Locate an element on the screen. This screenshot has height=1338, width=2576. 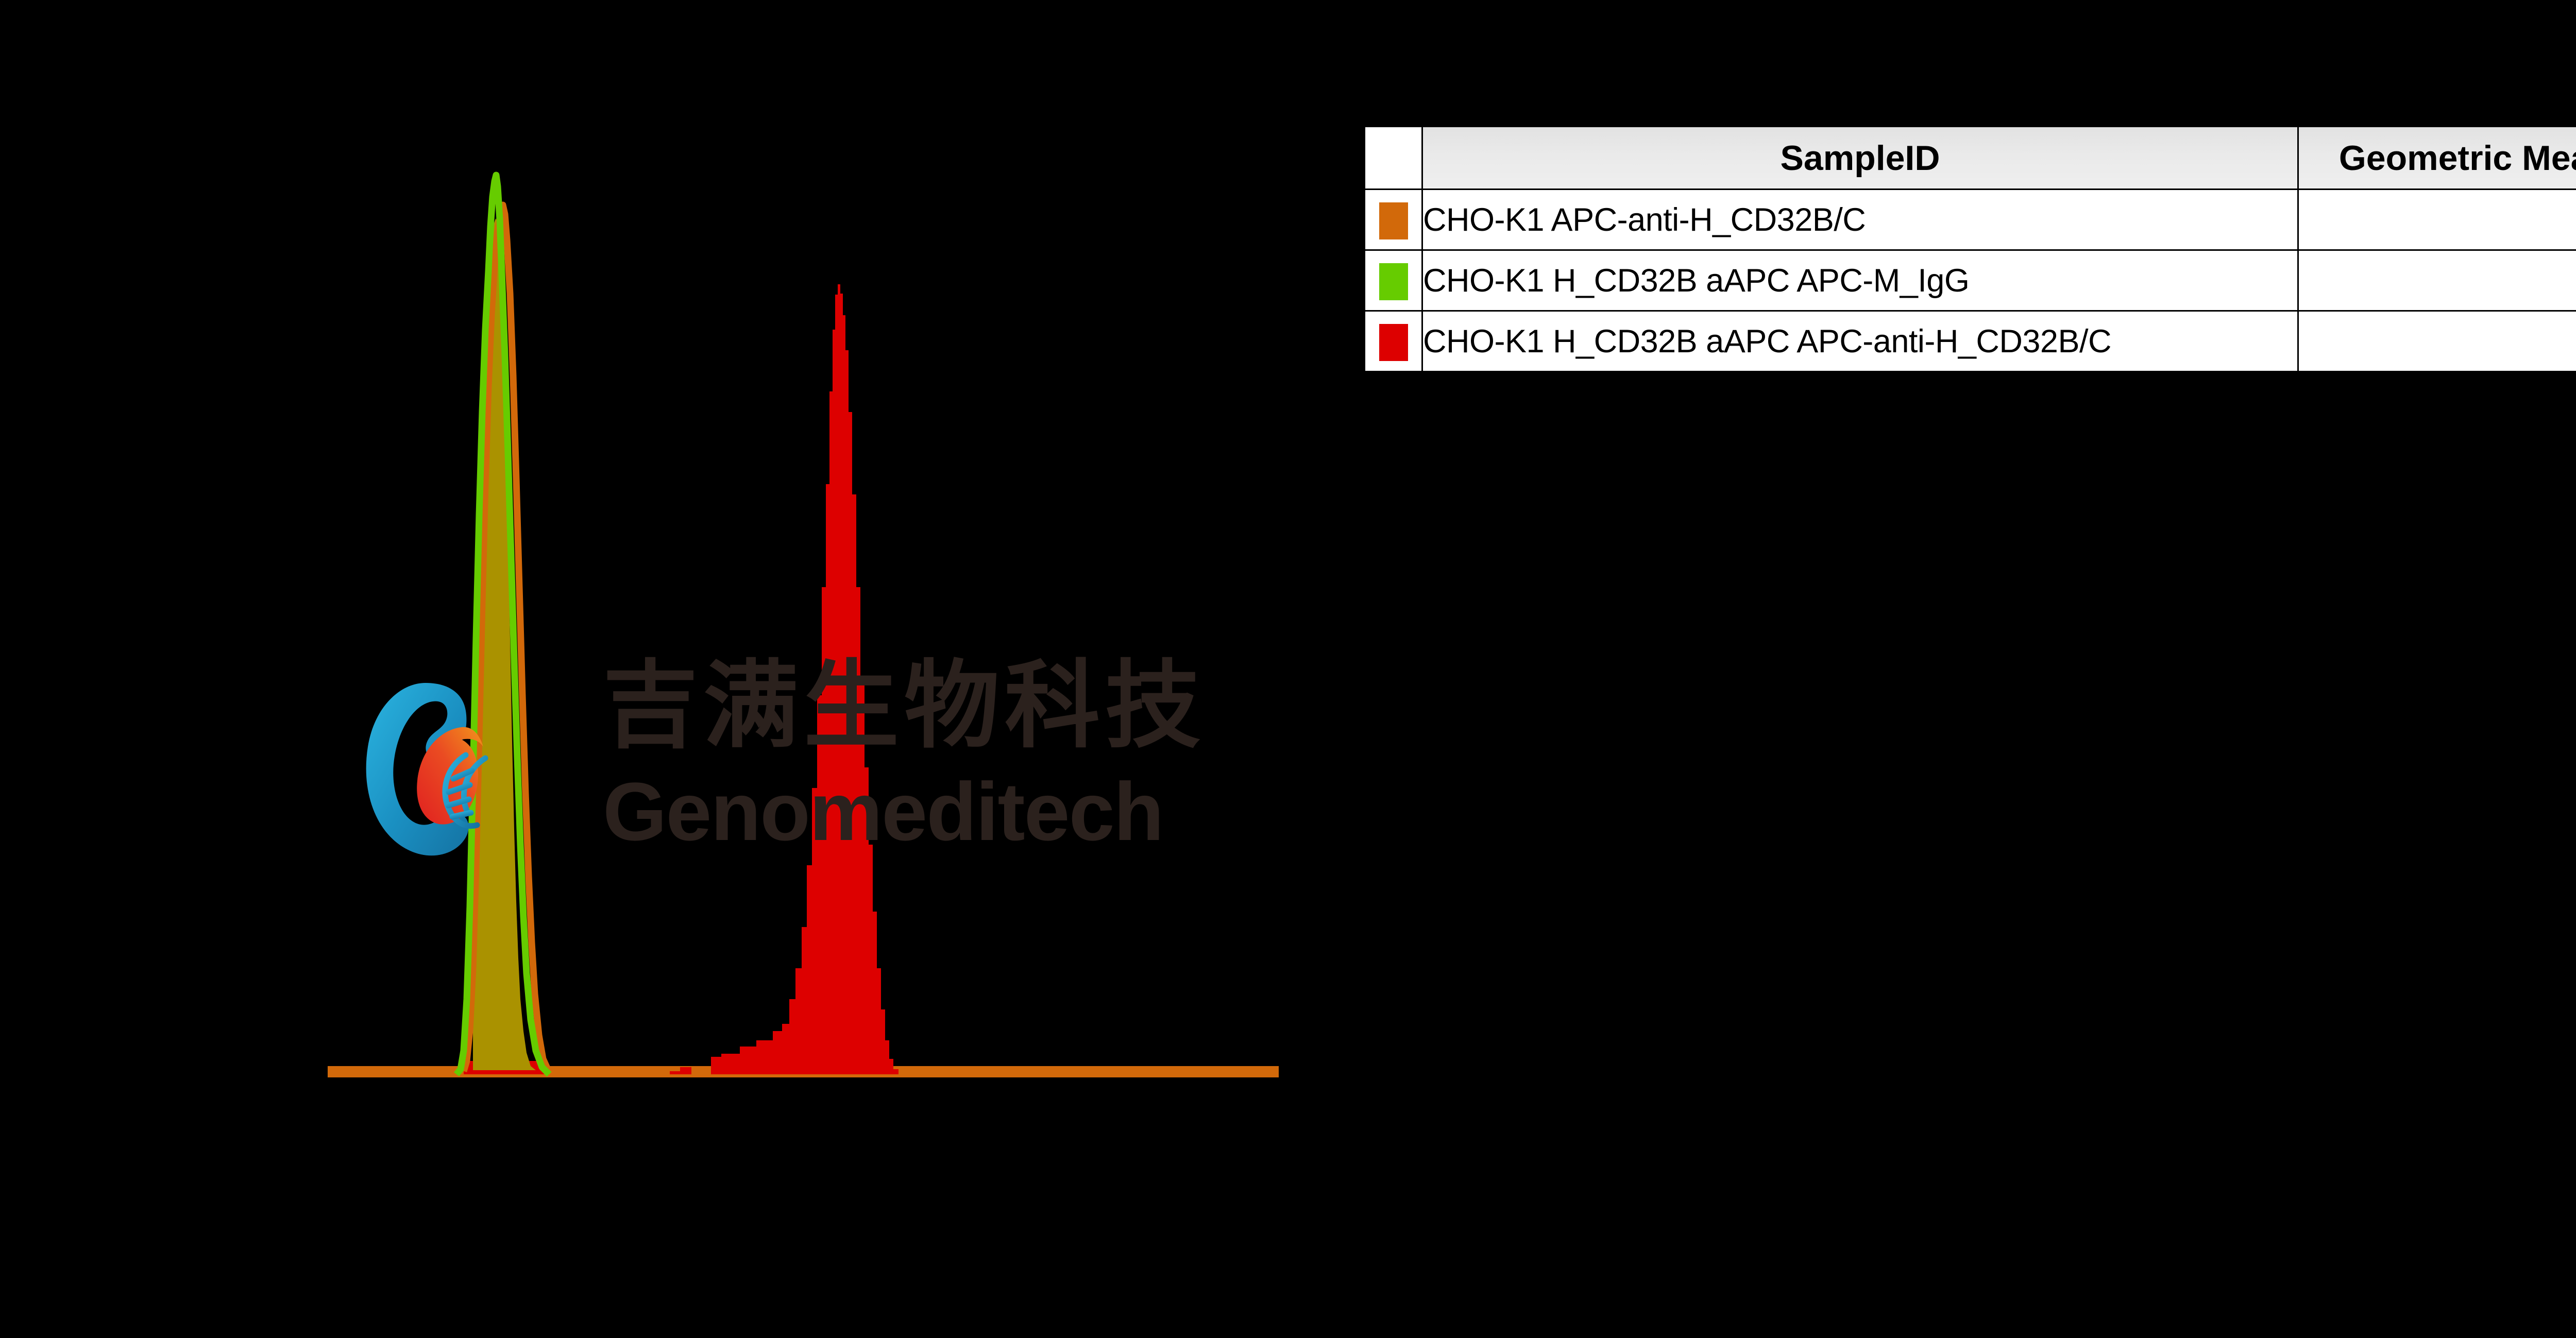
geometric-mean-cell: 449 is located at coordinates (2436, 219).